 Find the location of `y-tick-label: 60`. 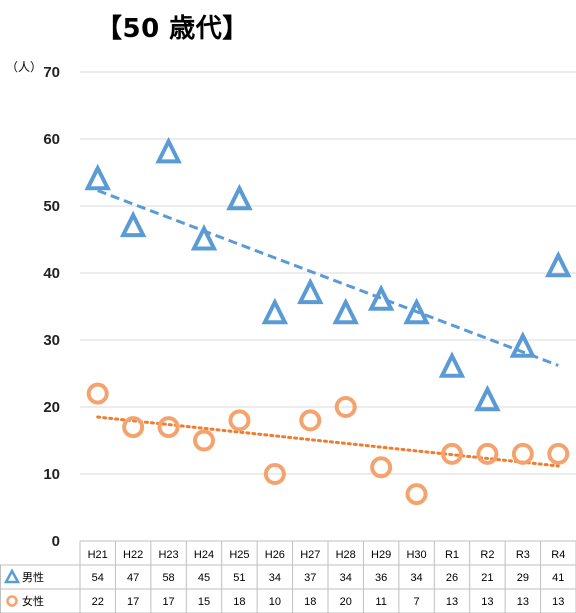

y-tick-label: 60 is located at coordinates (51, 139).